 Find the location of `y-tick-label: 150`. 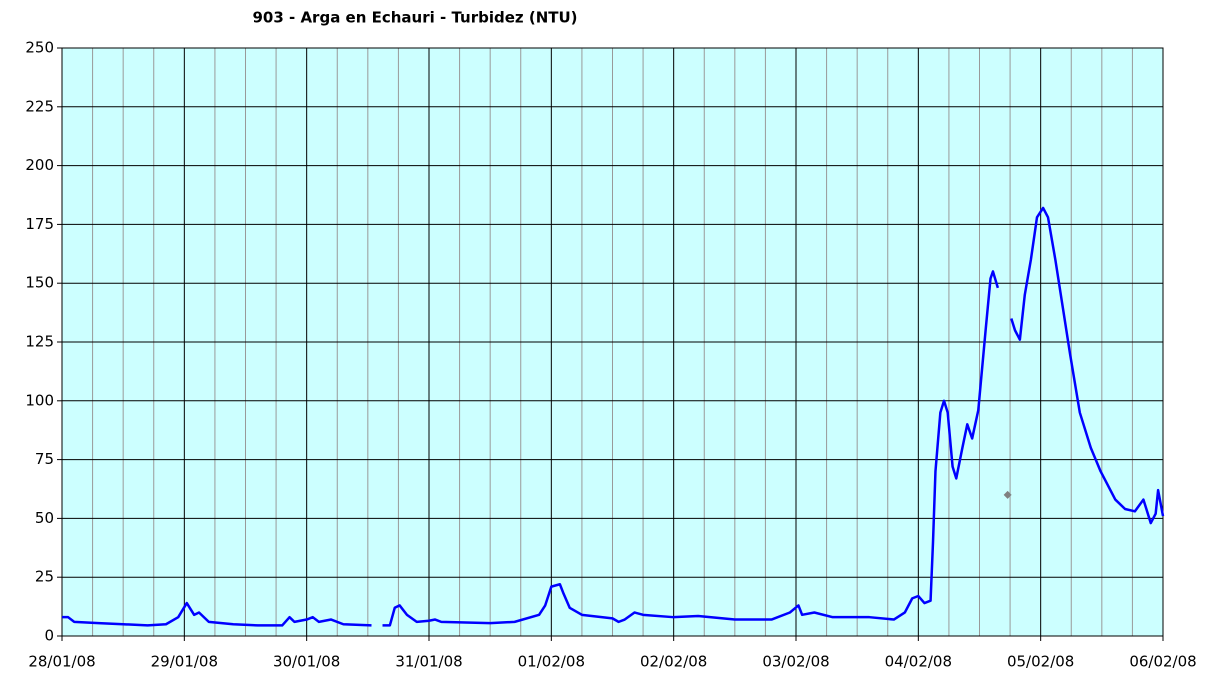

y-tick-label: 150 is located at coordinates (39, 283).